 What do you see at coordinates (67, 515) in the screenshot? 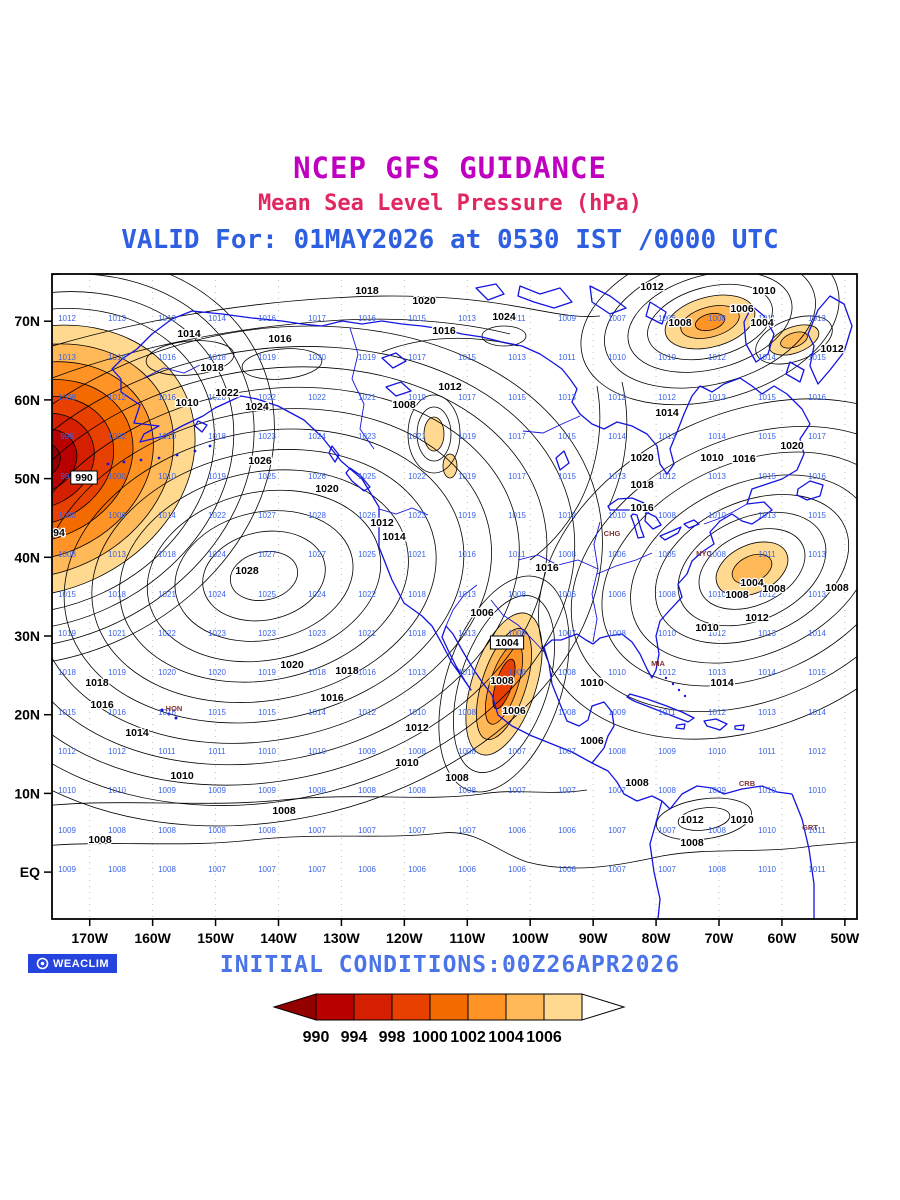
I see `svg-text: 1000` at bounding box center [67, 515].